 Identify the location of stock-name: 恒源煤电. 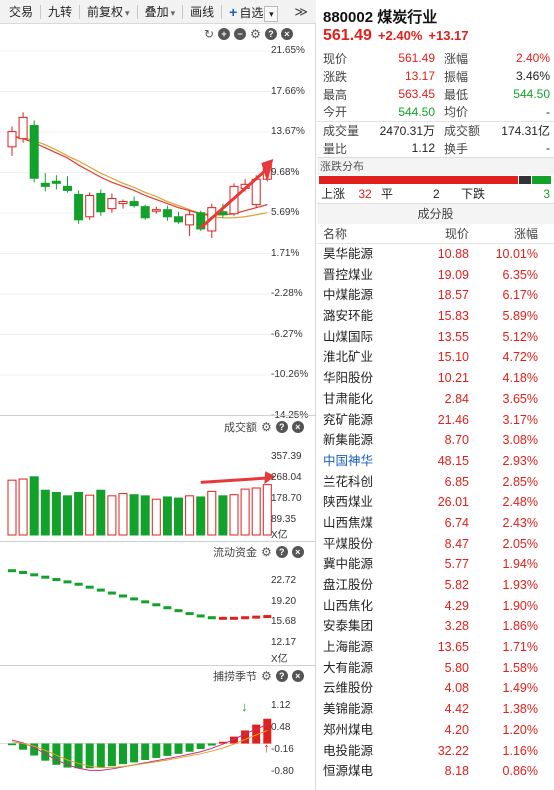
(348, 771).